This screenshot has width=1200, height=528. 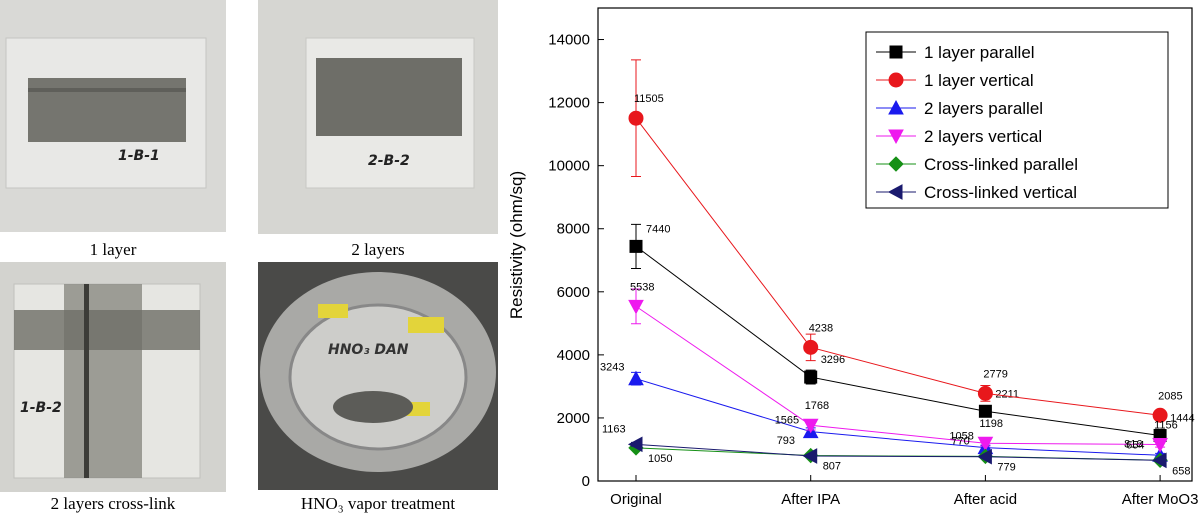 What do you see at coordinates (660, 459) in the screenshot?
I see `data-label: 1050` at bounding box center [660, 459].